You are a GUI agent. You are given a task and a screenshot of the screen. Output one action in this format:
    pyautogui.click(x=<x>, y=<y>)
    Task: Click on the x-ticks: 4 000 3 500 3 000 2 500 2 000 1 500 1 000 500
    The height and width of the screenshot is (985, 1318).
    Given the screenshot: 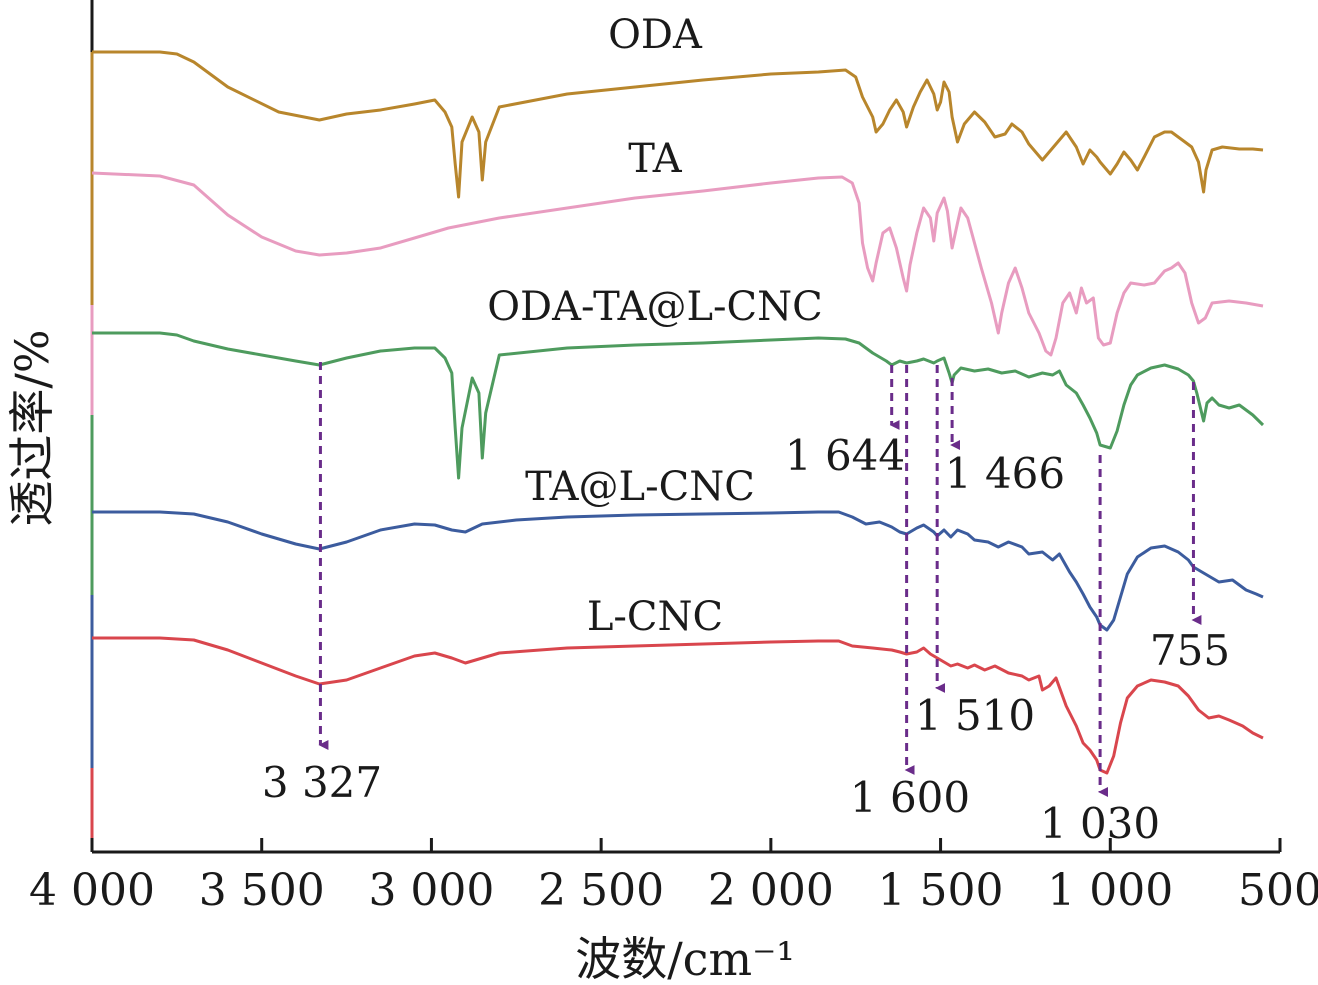 What is the action you would take?
    pyautogui.click(x=673, y=877)
    